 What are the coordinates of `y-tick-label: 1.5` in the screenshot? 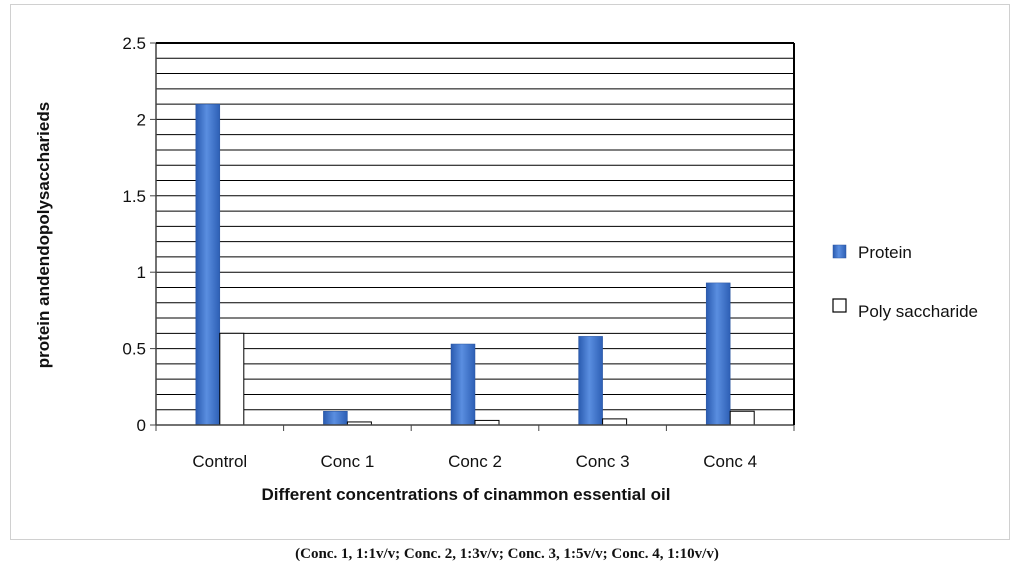 It's located at (134, 196).